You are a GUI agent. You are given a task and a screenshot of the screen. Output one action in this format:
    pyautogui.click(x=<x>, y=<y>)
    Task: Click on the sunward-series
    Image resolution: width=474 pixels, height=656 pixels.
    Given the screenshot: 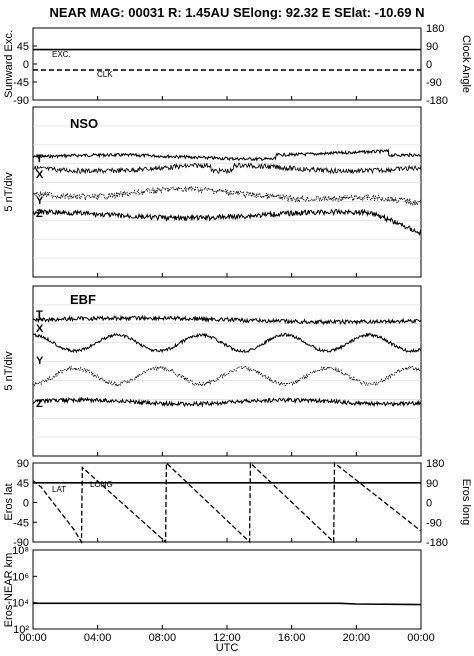 What is the action you would take?
    pyautogui.click(x=227, y=59)
    